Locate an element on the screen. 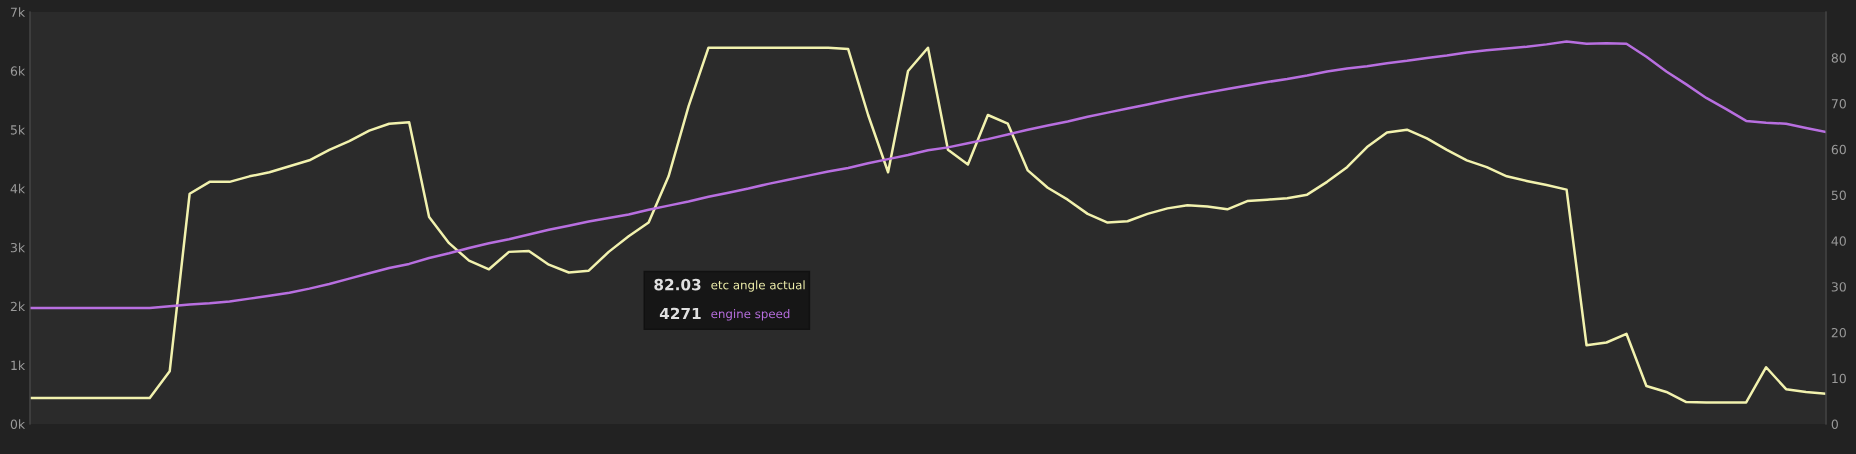 The width and height of the screenshot is (1856, 454). y-tick-label: 0k is located at coordinates (18, 424).